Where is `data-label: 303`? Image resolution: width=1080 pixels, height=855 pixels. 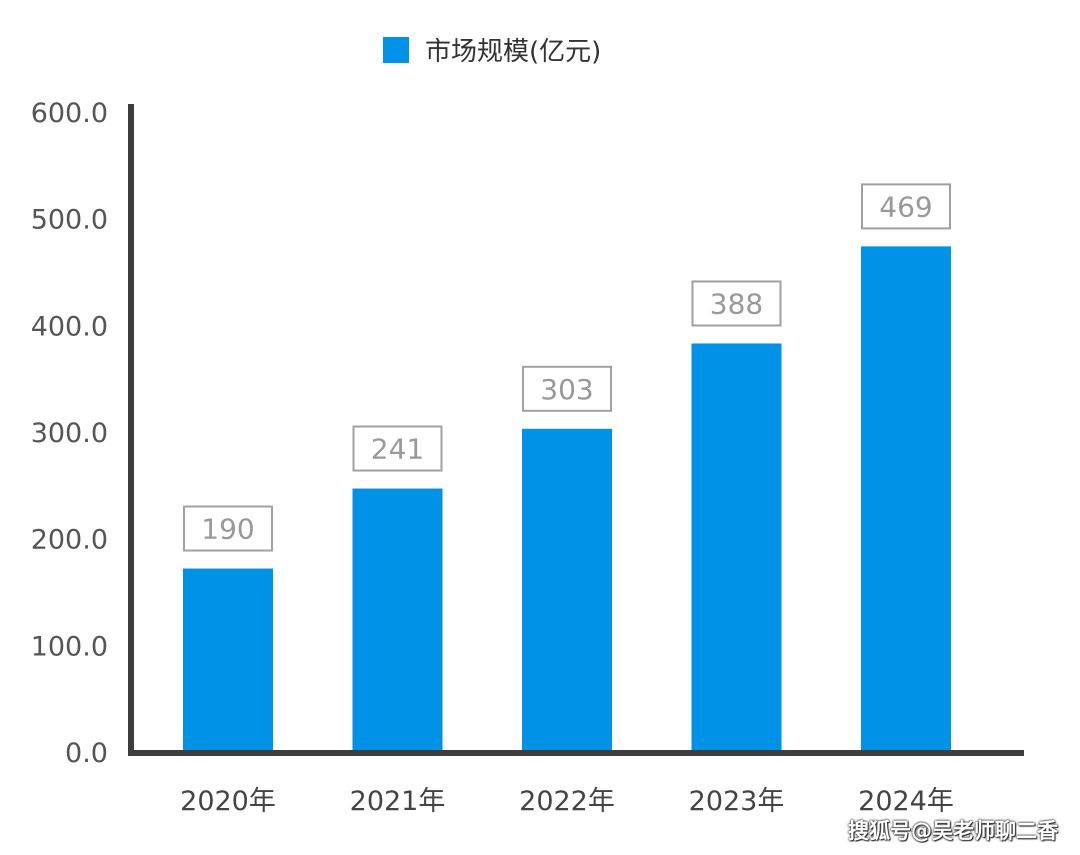
data-label: 303 is located at coordinates (566, 389).